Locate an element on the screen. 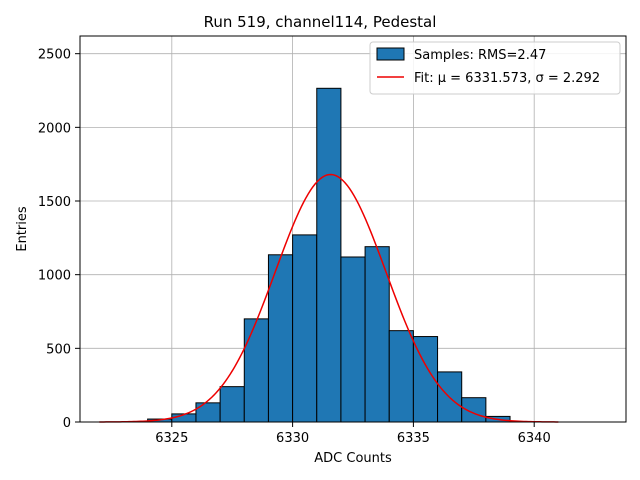 The height and width of the screenshot is (480, 640). x-tick-label: 6335 is located at coordinates (413, 438).